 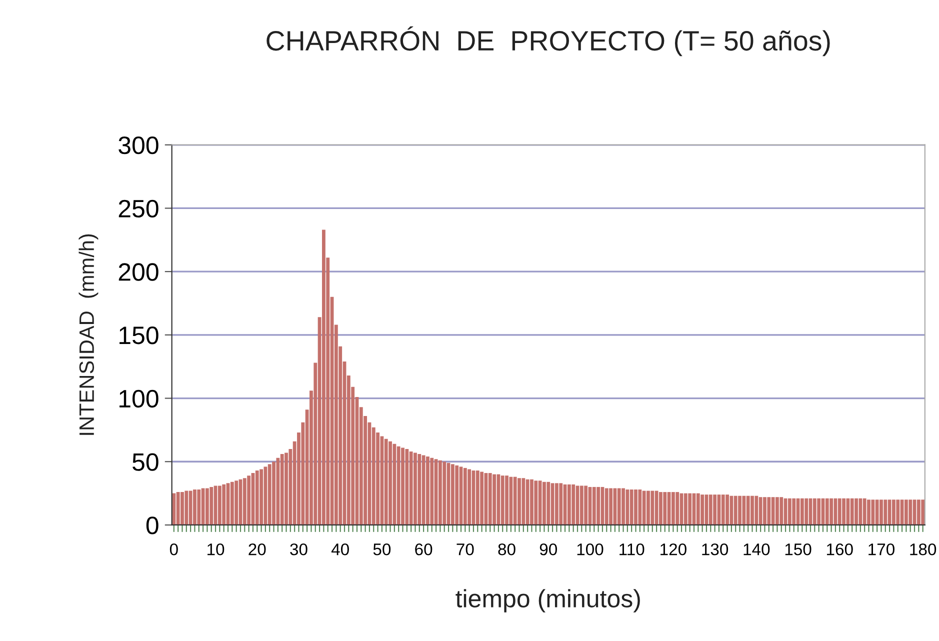 I want to click on x-tick-label: 0, so click(x=174, y=549).